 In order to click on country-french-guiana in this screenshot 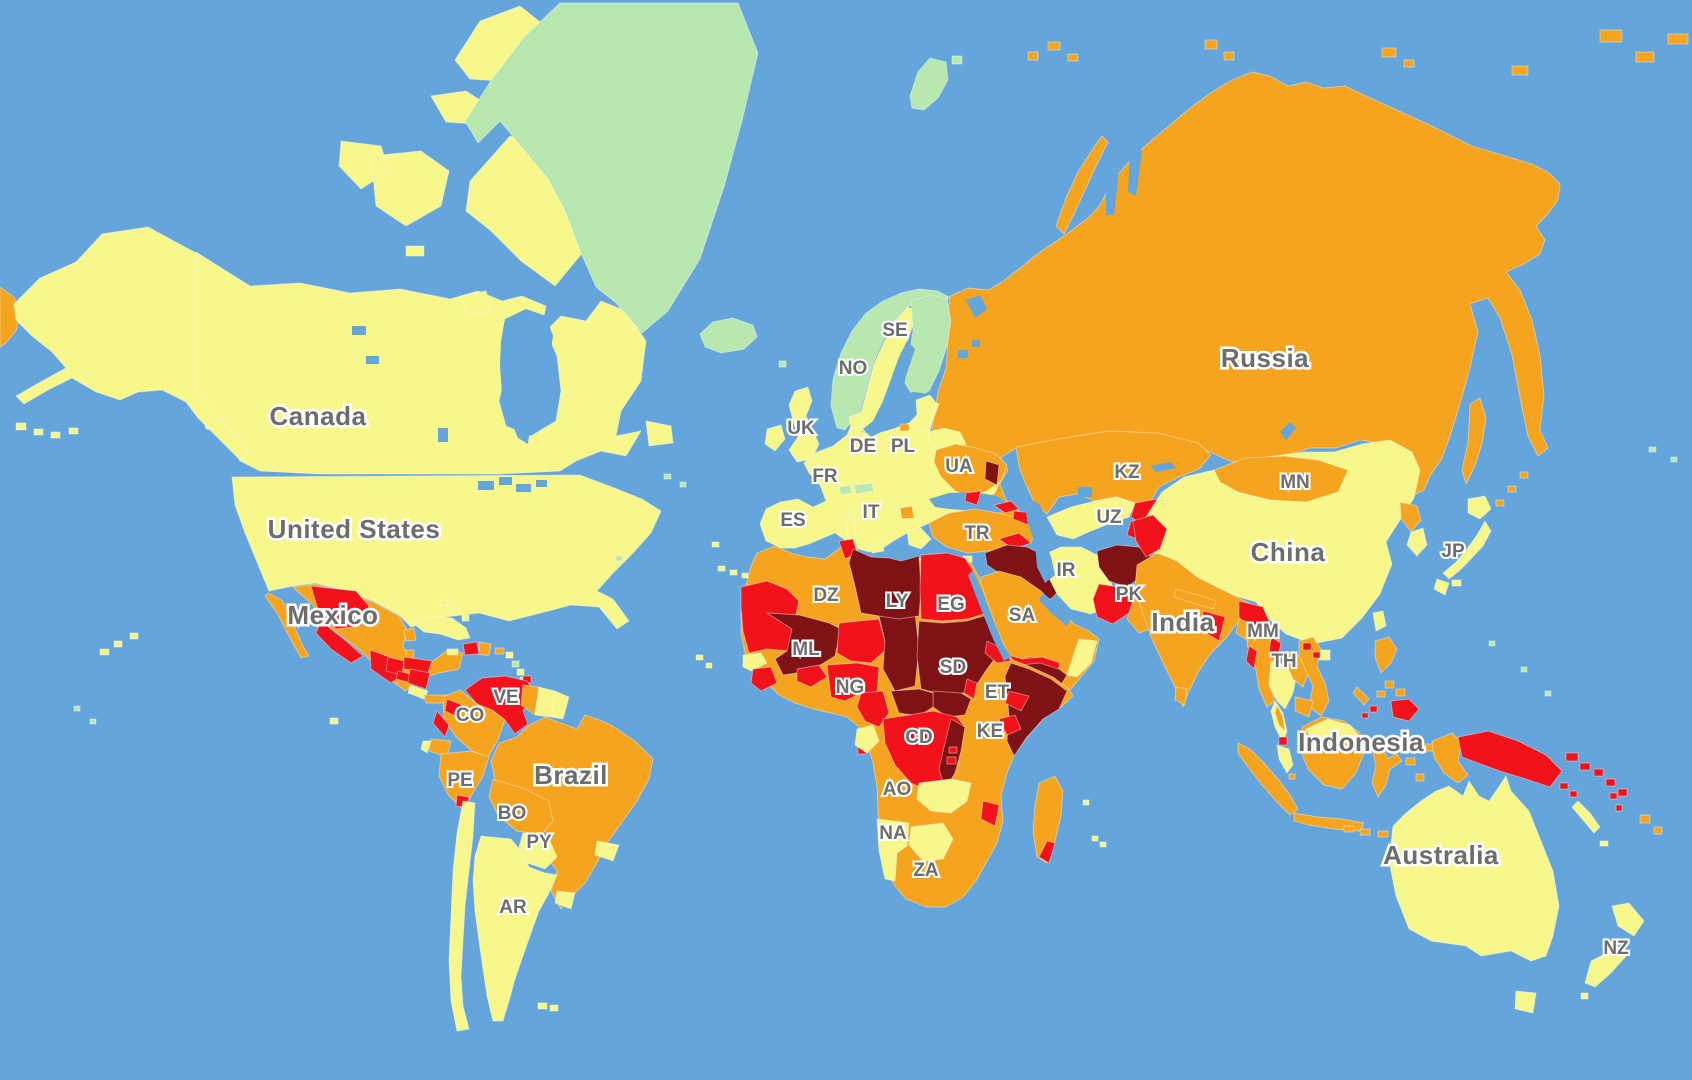, I will do `click(560, 705)`.